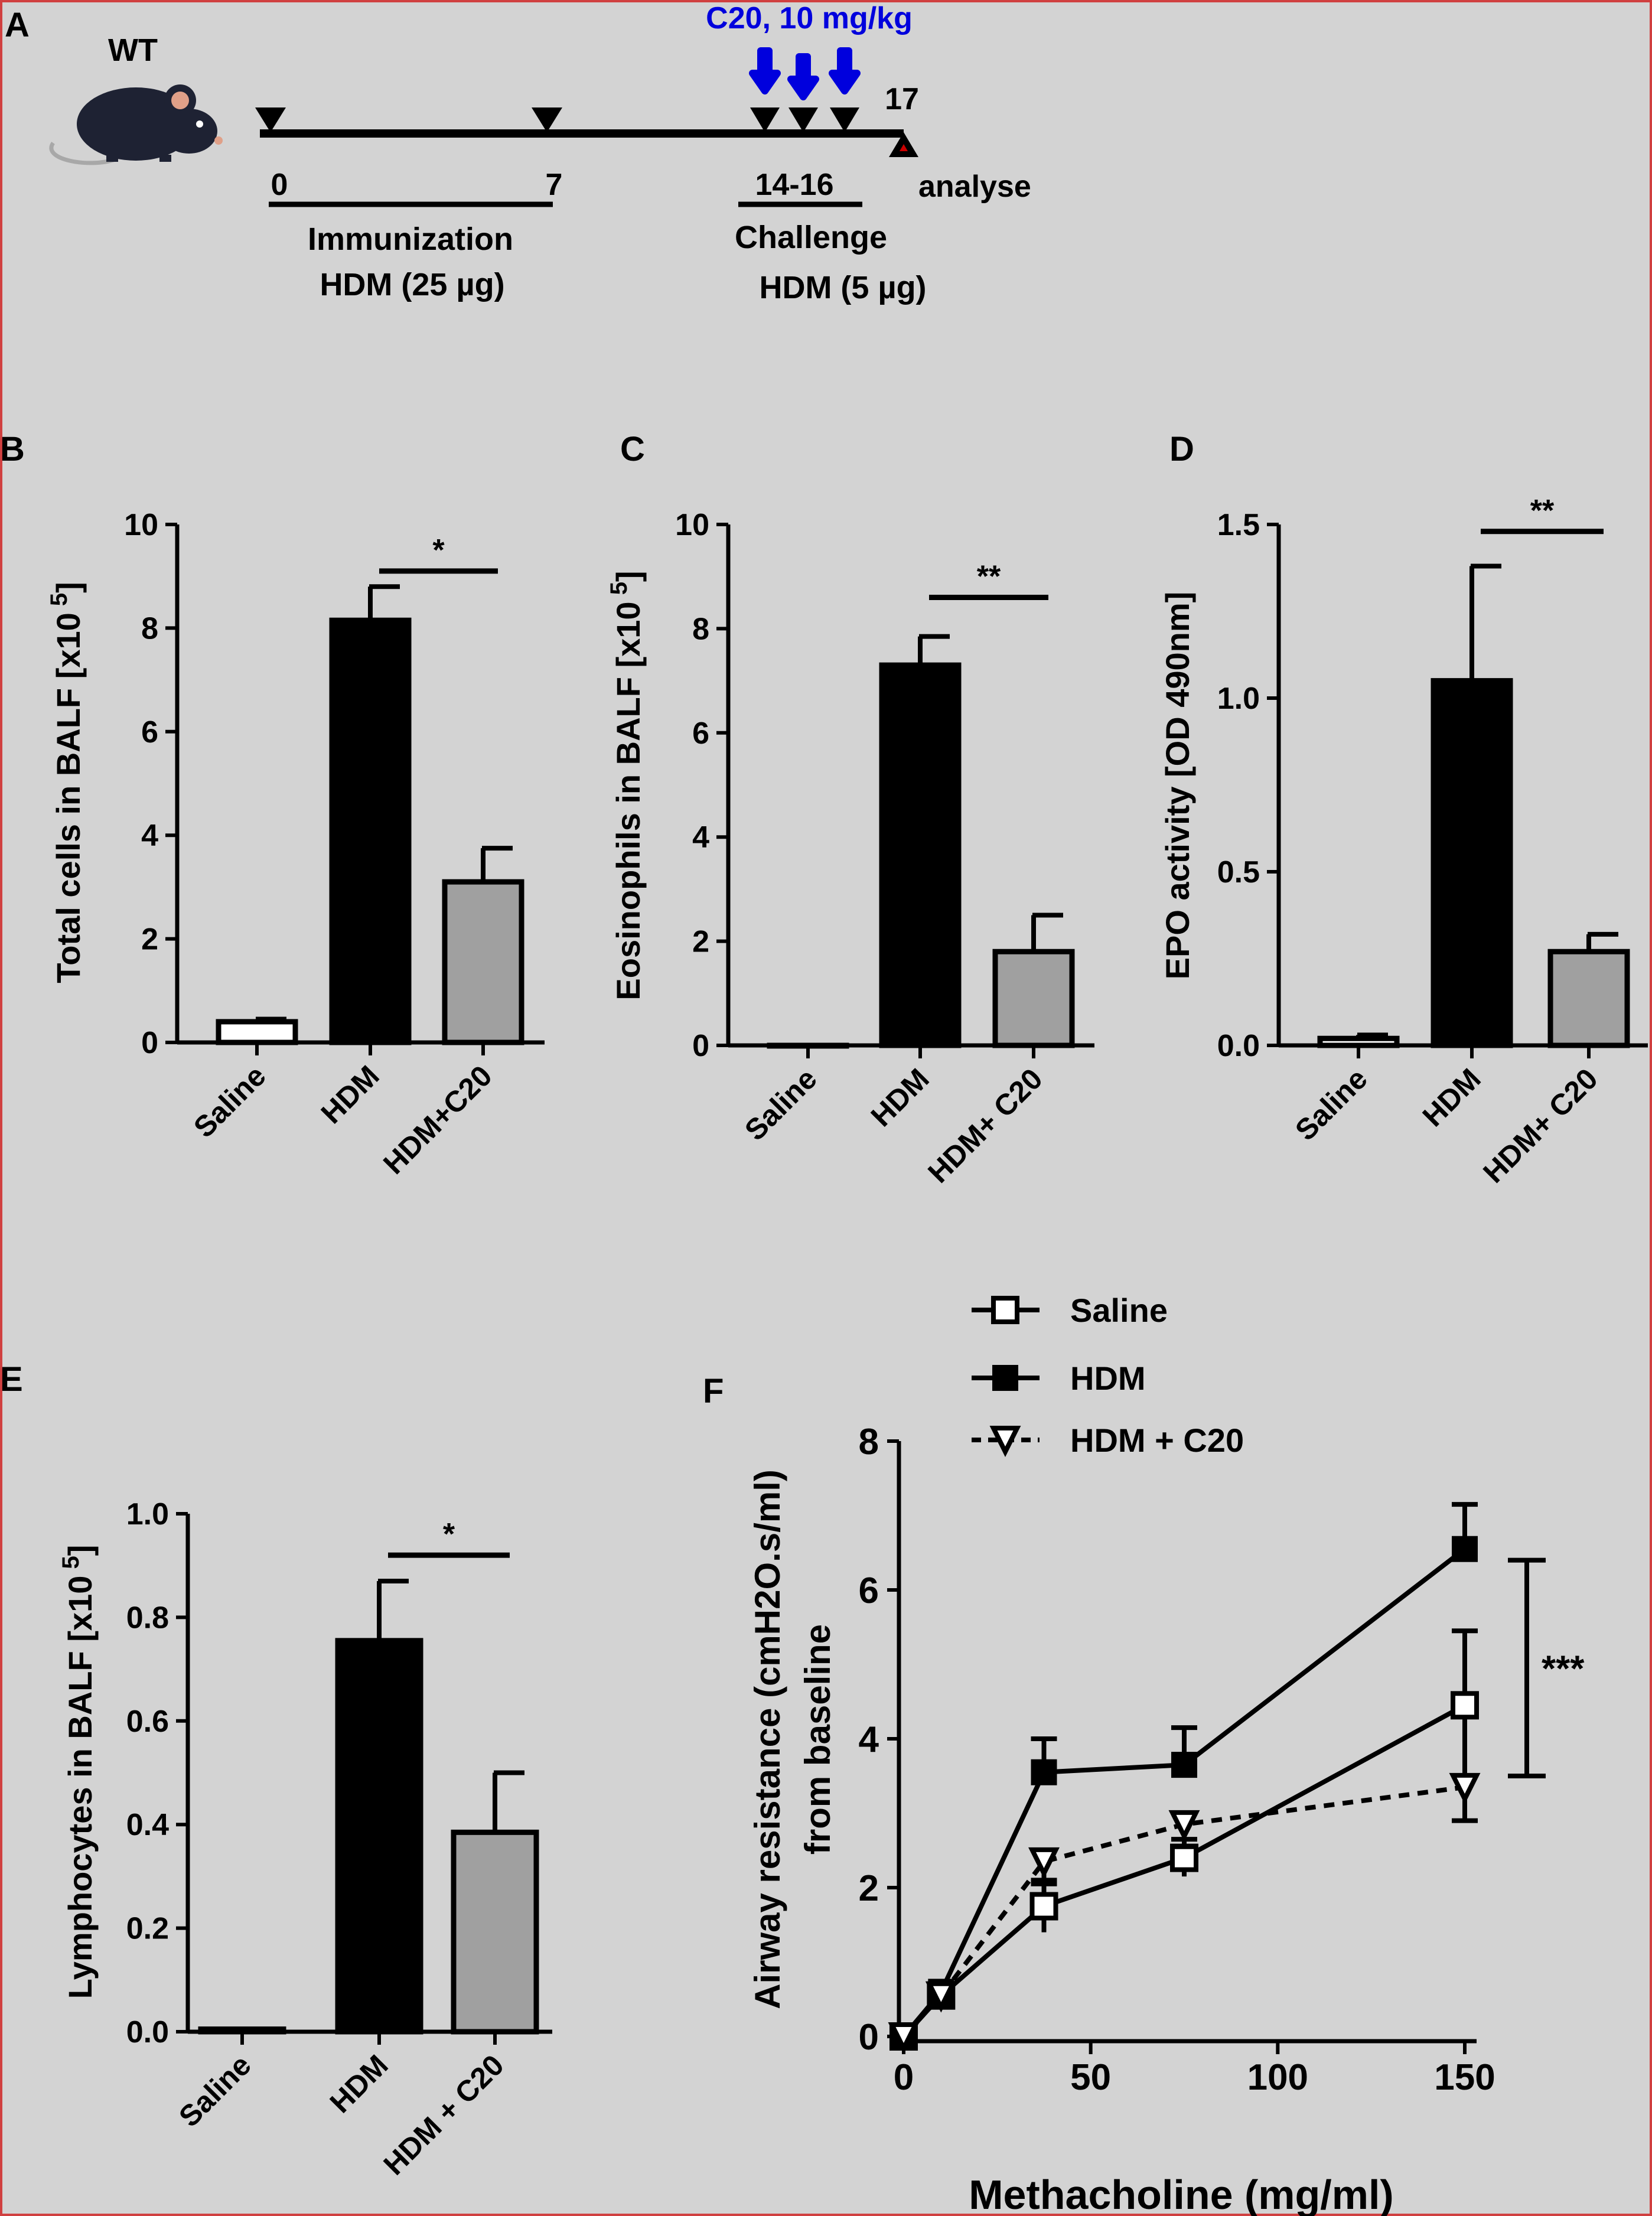 Image resolution: width=1652 pixels, height=2216 pixels. What do you see at coordinates (765, 120) in the screenshot?
I see `day-14-marker` at bounding box center [765, 120].